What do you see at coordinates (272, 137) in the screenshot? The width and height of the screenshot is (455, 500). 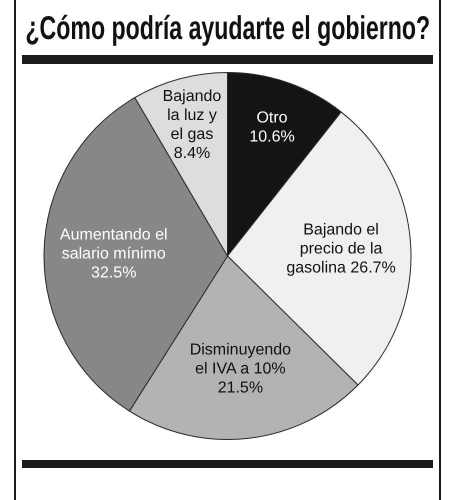 I see `data-label: 10.6%` at bounding box center [272, 137].